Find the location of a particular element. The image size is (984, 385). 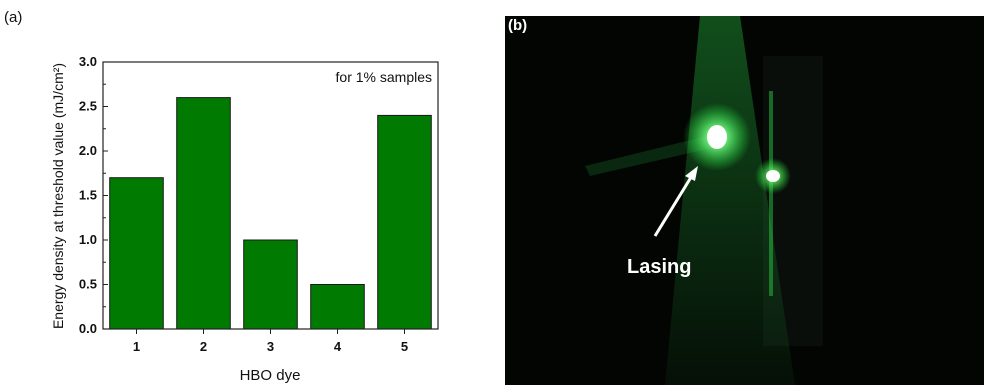

y-tick-label: 0.5 is located at coordinates (88, 284).